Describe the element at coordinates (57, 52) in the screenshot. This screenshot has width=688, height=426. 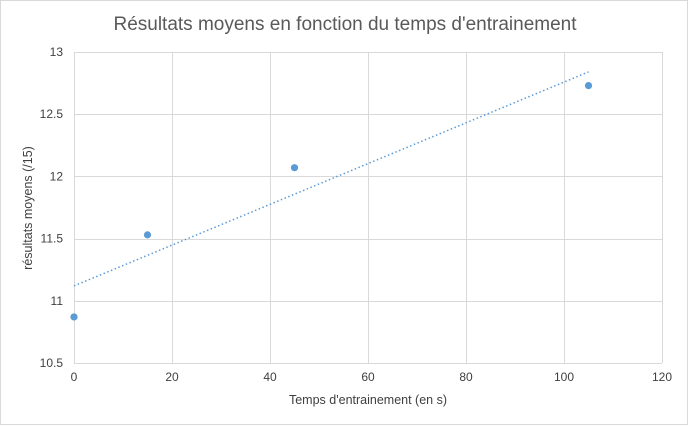
I see `y-tick-label: 13` at that location.